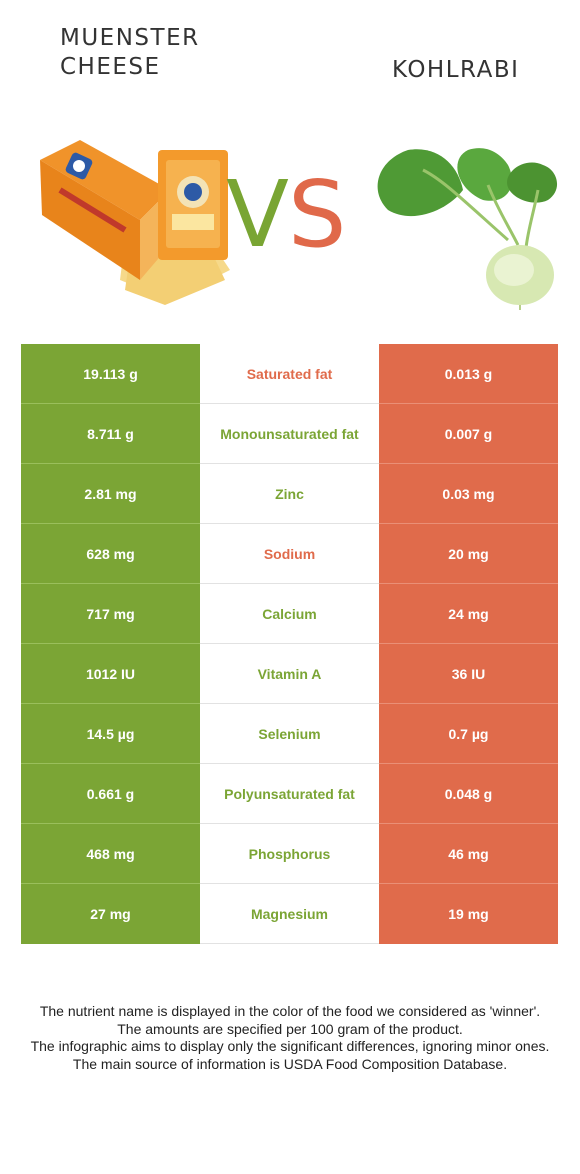 Image resolution: width=580 pixels, height=1174 pixels. I want to click on table-row: 717 mg Calcium 24 mg, so click(289, 614).